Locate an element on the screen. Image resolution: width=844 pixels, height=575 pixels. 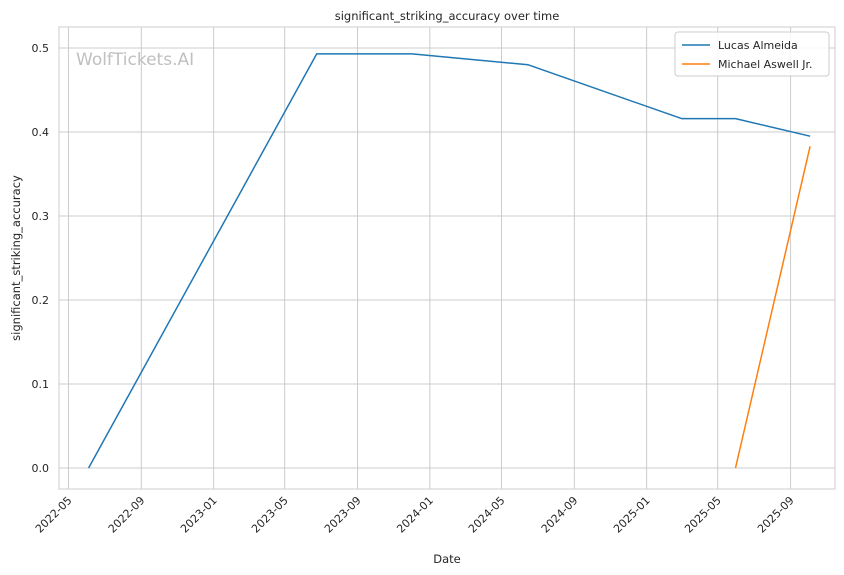
x-tick-label: 2024-01 is located at coordinates (415, 515).